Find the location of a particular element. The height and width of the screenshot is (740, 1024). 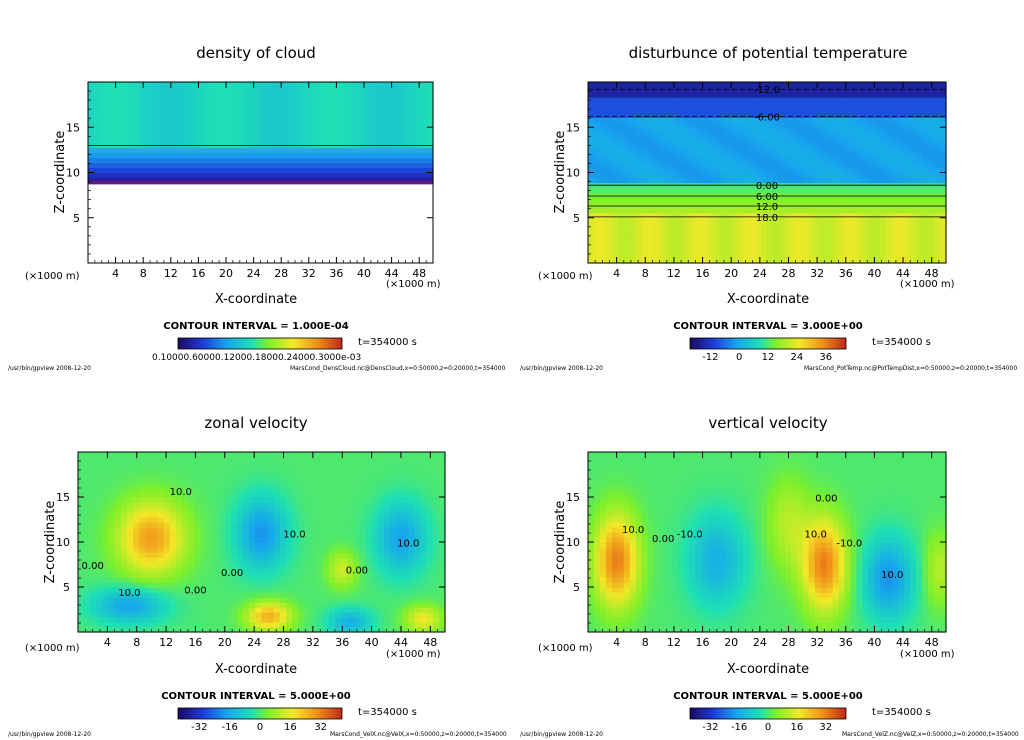

x-axis-label: X-coordinate is located at coordinates (768, 299).